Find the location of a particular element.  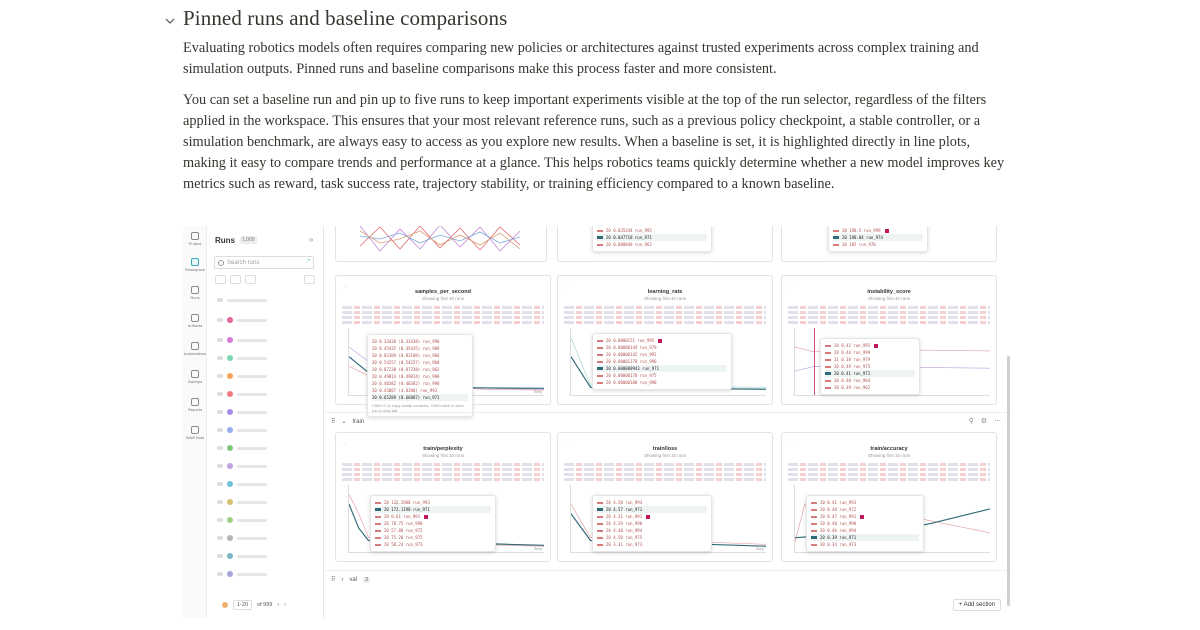

nav-automations: Automations is located at coordinates (195, 349).